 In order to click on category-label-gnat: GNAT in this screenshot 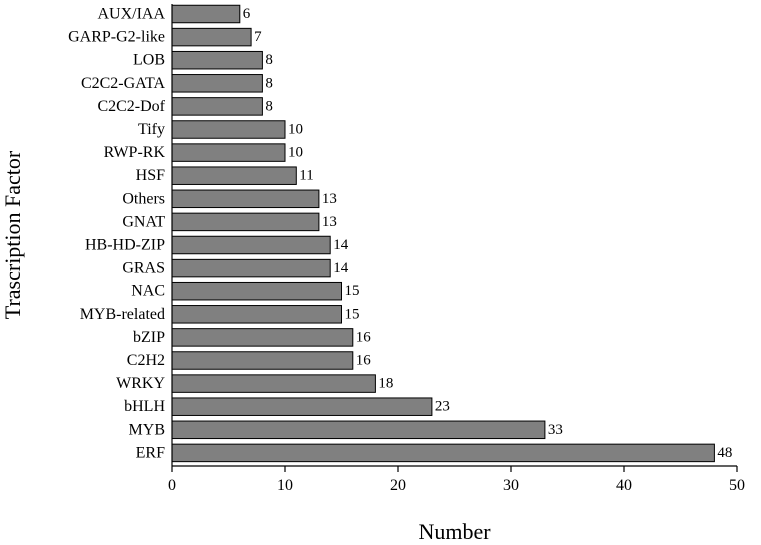, I will do `click(143, 221)`.